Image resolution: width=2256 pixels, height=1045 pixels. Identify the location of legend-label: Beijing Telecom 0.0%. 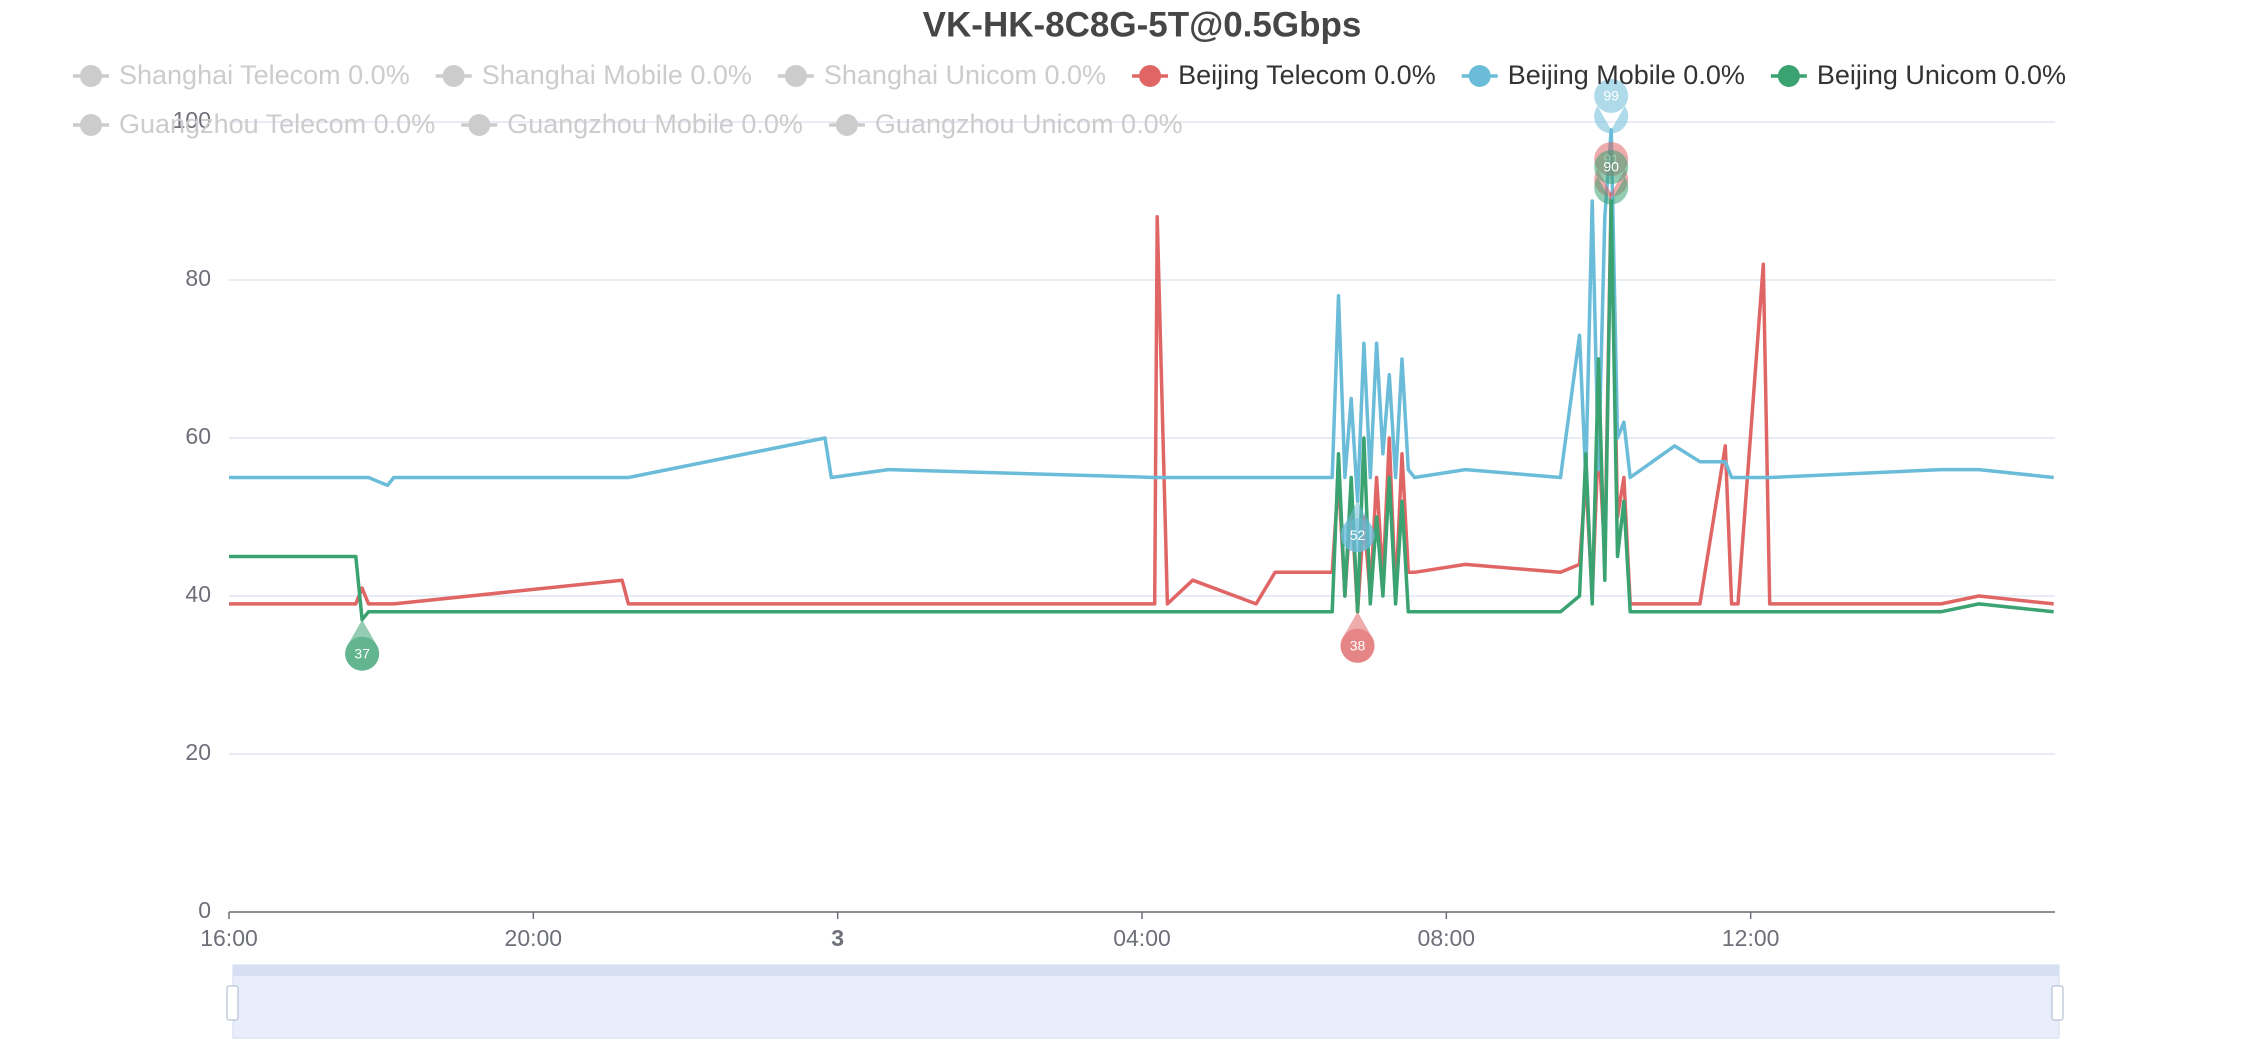
(1307, 75).